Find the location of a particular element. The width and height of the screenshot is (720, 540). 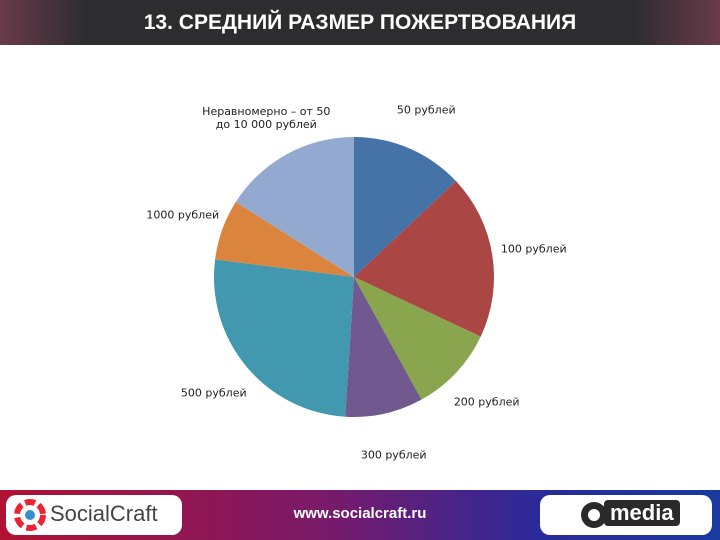

footer: SocialCraft www.socialcraft.ru media is located at coordinates (360, 515).